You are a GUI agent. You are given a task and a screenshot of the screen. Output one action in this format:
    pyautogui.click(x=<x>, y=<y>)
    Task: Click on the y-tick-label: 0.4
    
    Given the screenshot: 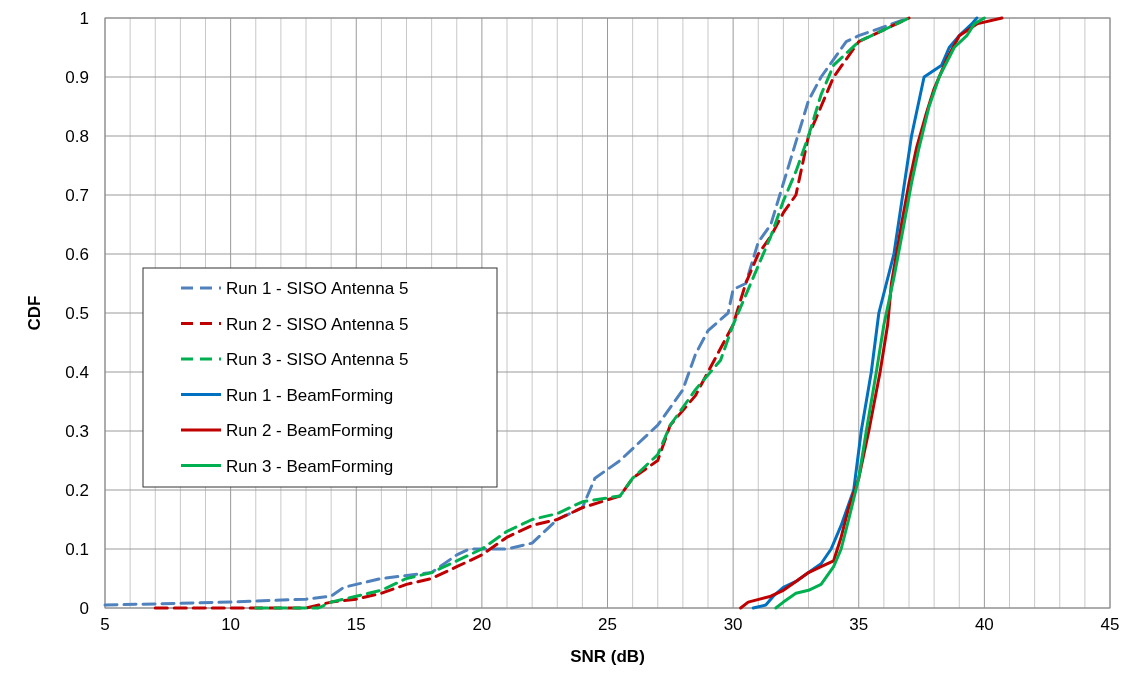 What is the action you would take?
    pyautogui.click(x=77, y=372)
    